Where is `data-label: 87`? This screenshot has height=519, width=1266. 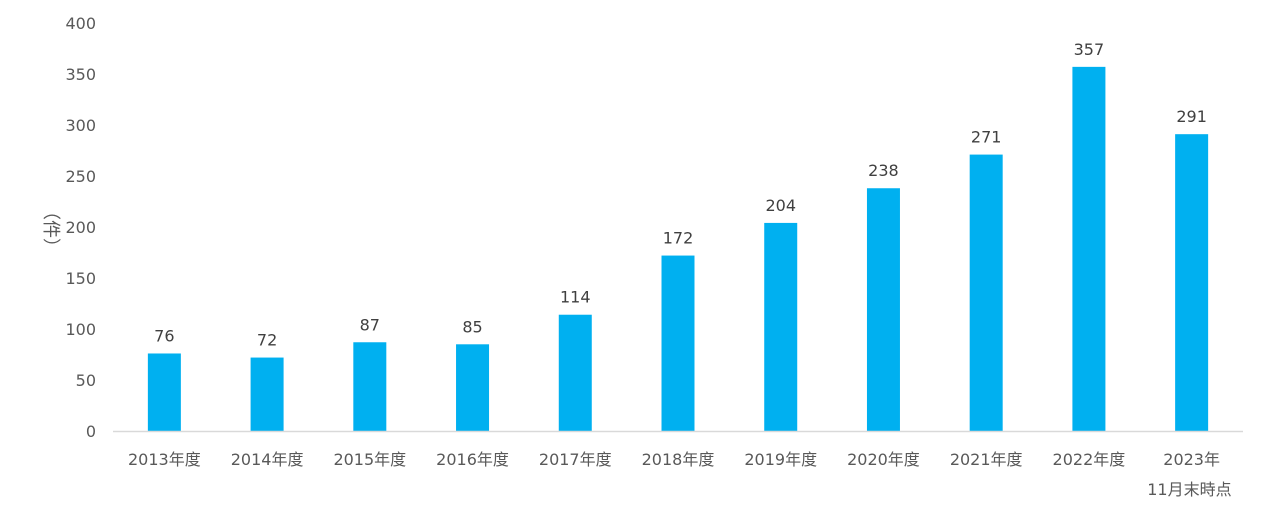 data-label: 87 is located at coordinates (370, 324).